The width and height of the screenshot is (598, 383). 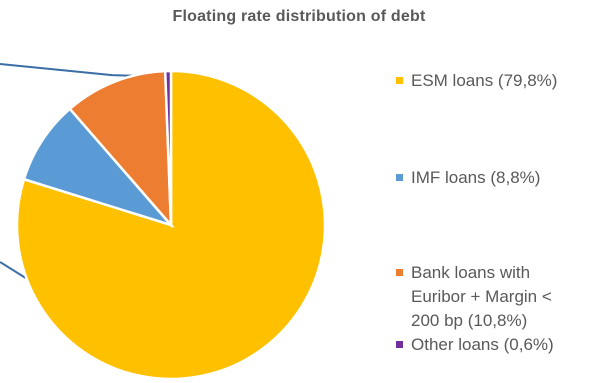 What do you see at coordinates (475, 177) in the screenshot?
I see `legend-label-2: IMF loans (8,8%)` at bounding box center [475, 177].